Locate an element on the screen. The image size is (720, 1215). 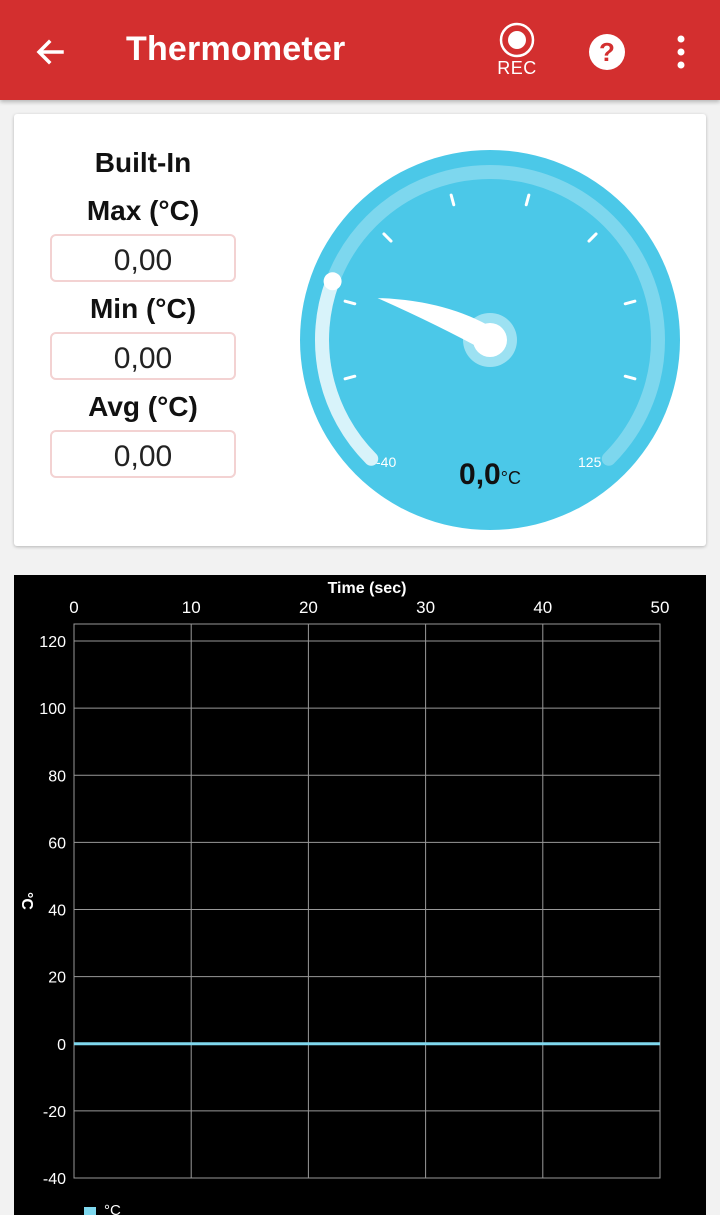
y-tick-label: 100 is located at coordinates (52, 709).